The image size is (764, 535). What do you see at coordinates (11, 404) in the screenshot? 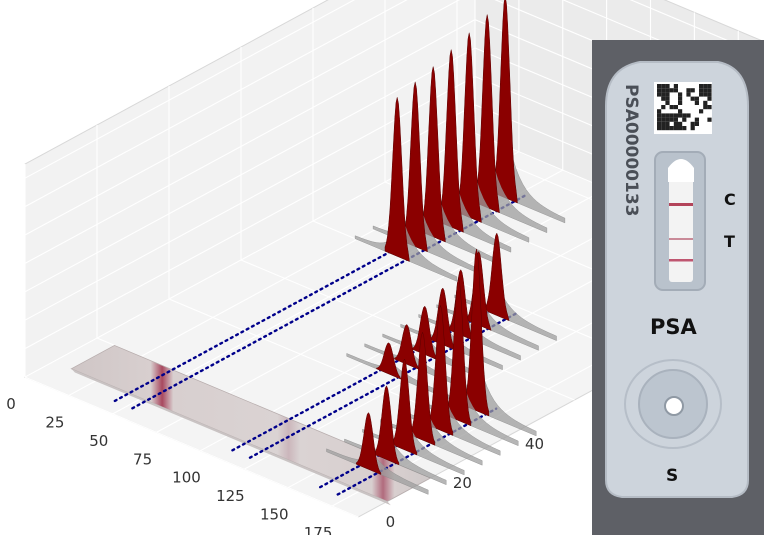
I see `x-tick-label: 0` at bounding box center [11, 404].